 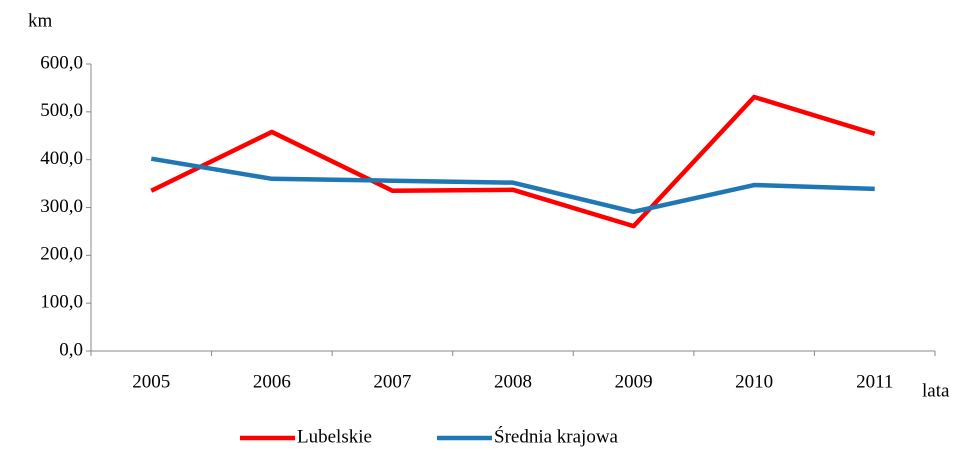 What do you see at coordinates (61, 110) in the screenshot?
I see `y-tick-label: 500,0` at bounding box center [61, 110].